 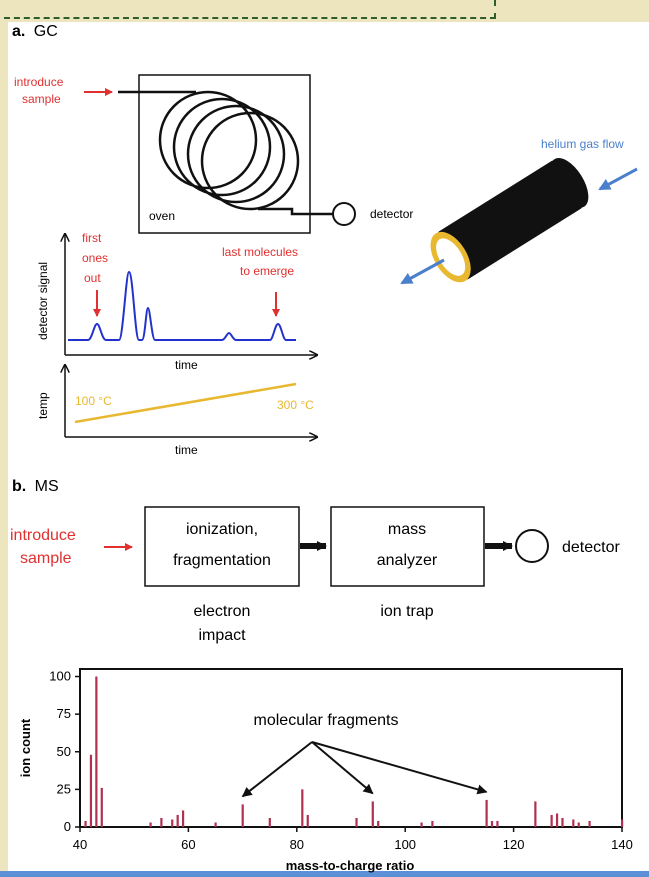 I want to click on fragments-arrows, so click(x=364, y=769).